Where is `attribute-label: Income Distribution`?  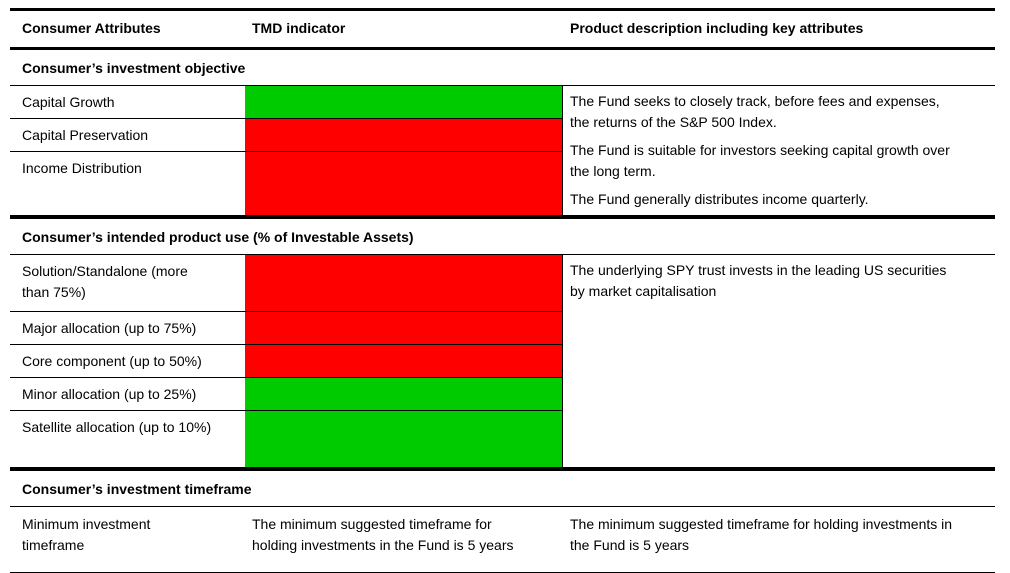
attribute-label: Income Distribution is located at coordinates (82, 168).